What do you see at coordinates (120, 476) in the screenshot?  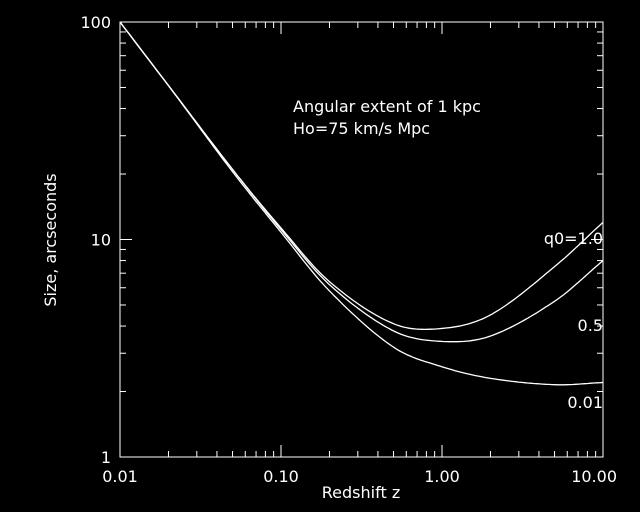 I see `x-tick-label: 0.01` at bounding box center [120, 476].